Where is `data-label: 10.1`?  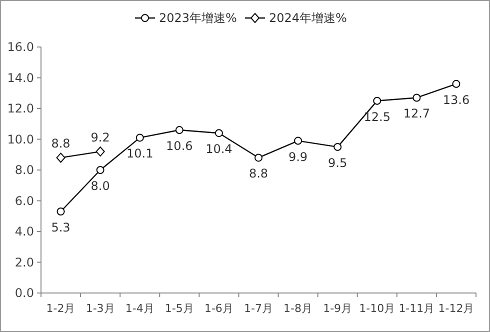 data-label: 10.1 is located at coordinates (140, 153).